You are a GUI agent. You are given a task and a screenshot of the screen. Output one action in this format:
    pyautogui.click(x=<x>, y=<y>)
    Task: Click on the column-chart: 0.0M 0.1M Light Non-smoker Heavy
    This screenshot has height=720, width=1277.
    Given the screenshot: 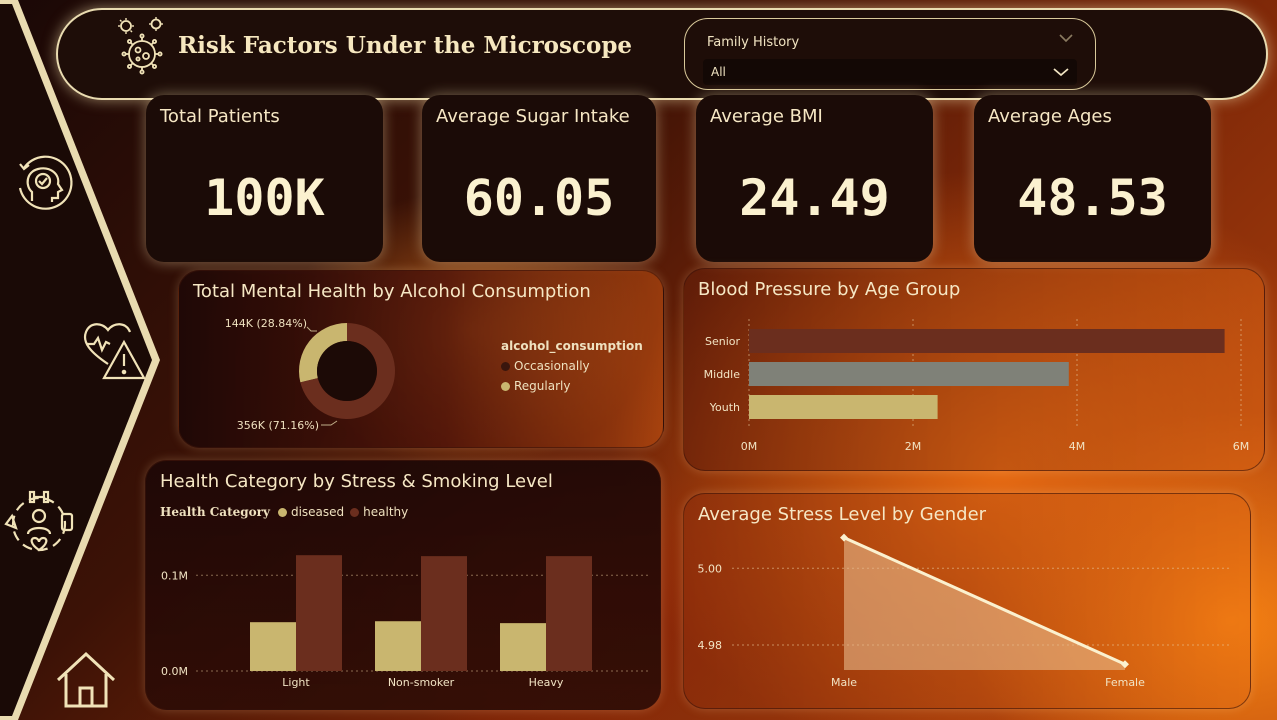 What is the action you would take?
    pyautogui.click(x=404, y=622)
    